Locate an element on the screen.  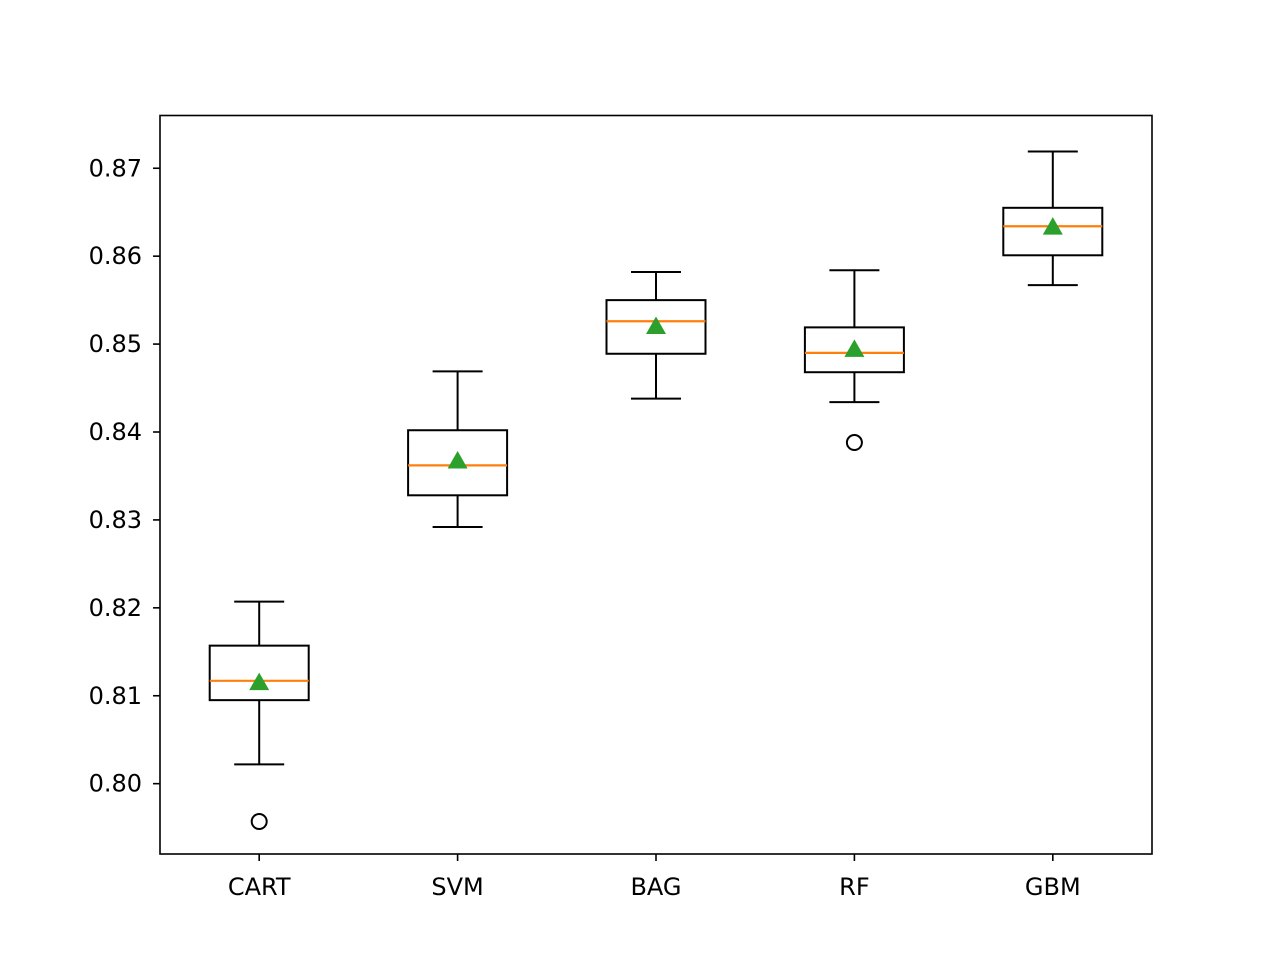
x-tick-label: BAG is located at coordinates (655, 887).